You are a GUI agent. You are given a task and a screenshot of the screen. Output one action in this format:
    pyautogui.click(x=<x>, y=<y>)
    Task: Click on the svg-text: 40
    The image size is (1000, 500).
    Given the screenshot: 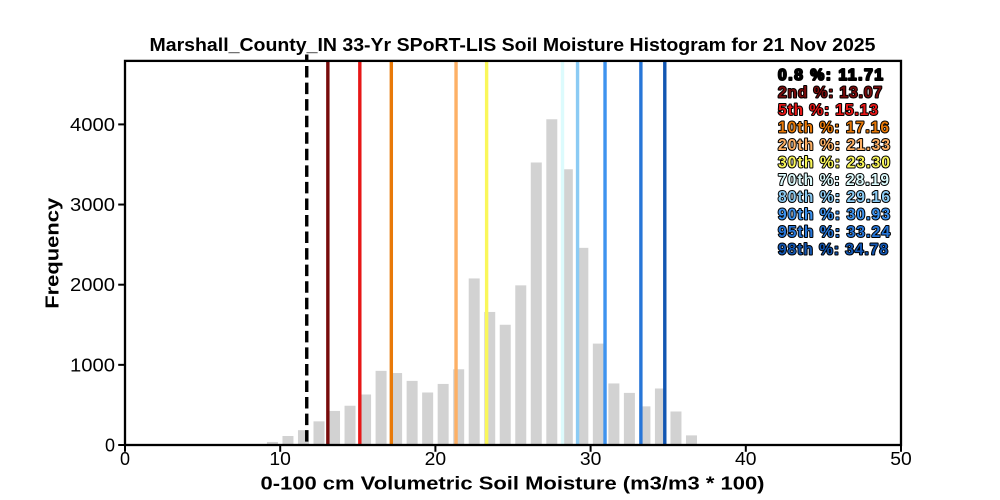 What is the action you would take?
    pyautogui.click(x=746, y=459)
    